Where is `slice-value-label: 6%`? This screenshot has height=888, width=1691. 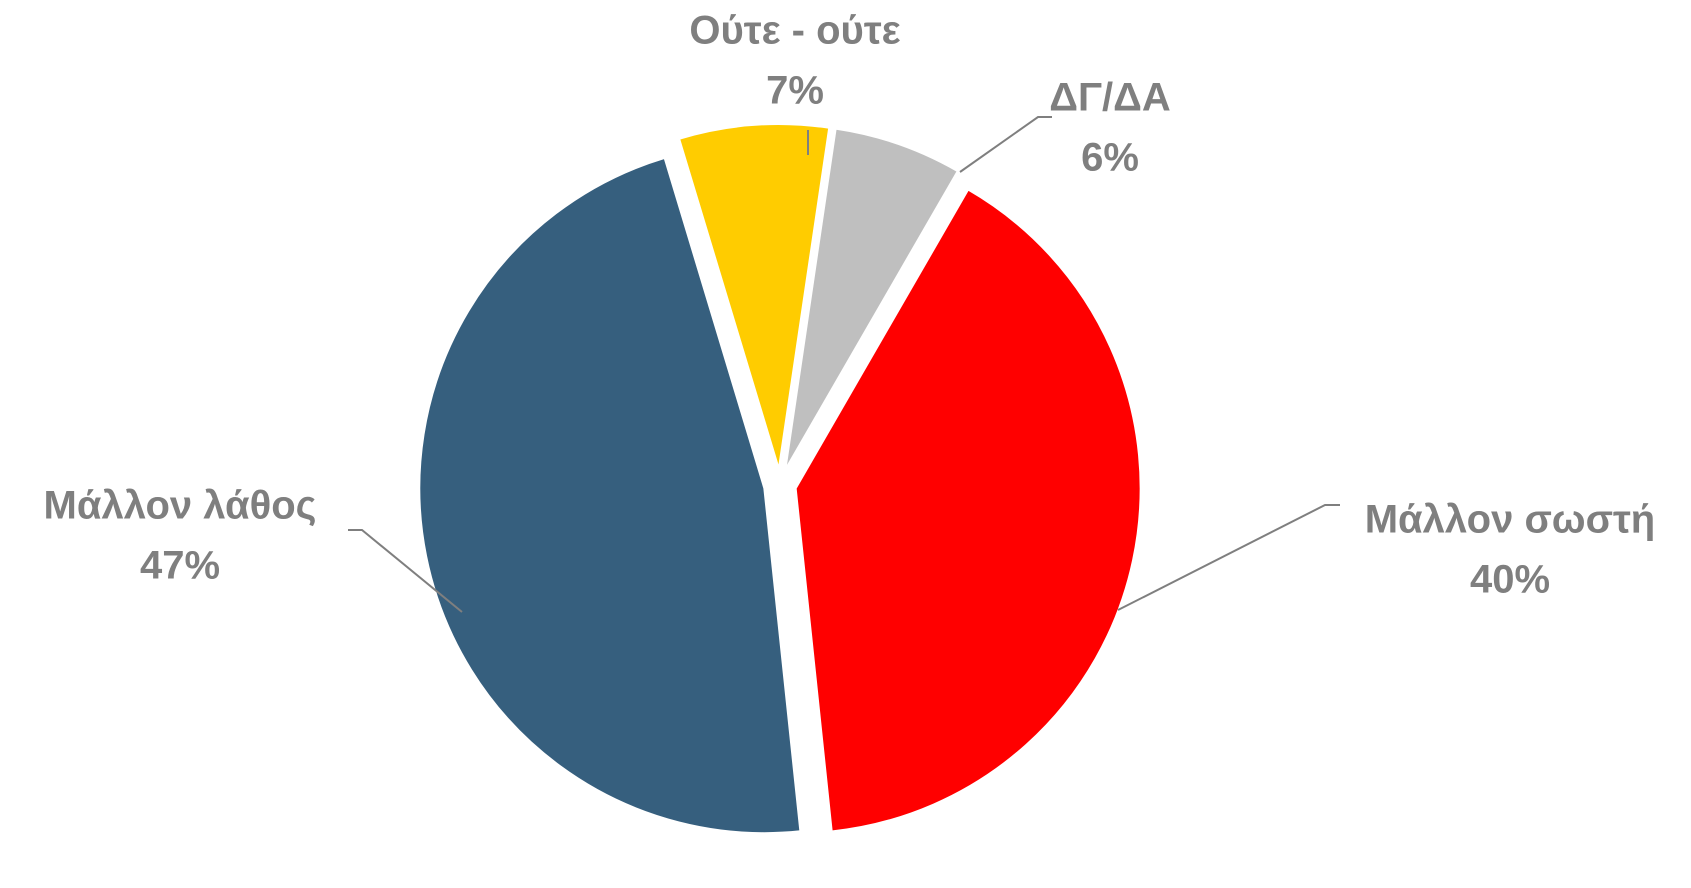 slice-value-label: 6% is located at coordinates (1110, 158).